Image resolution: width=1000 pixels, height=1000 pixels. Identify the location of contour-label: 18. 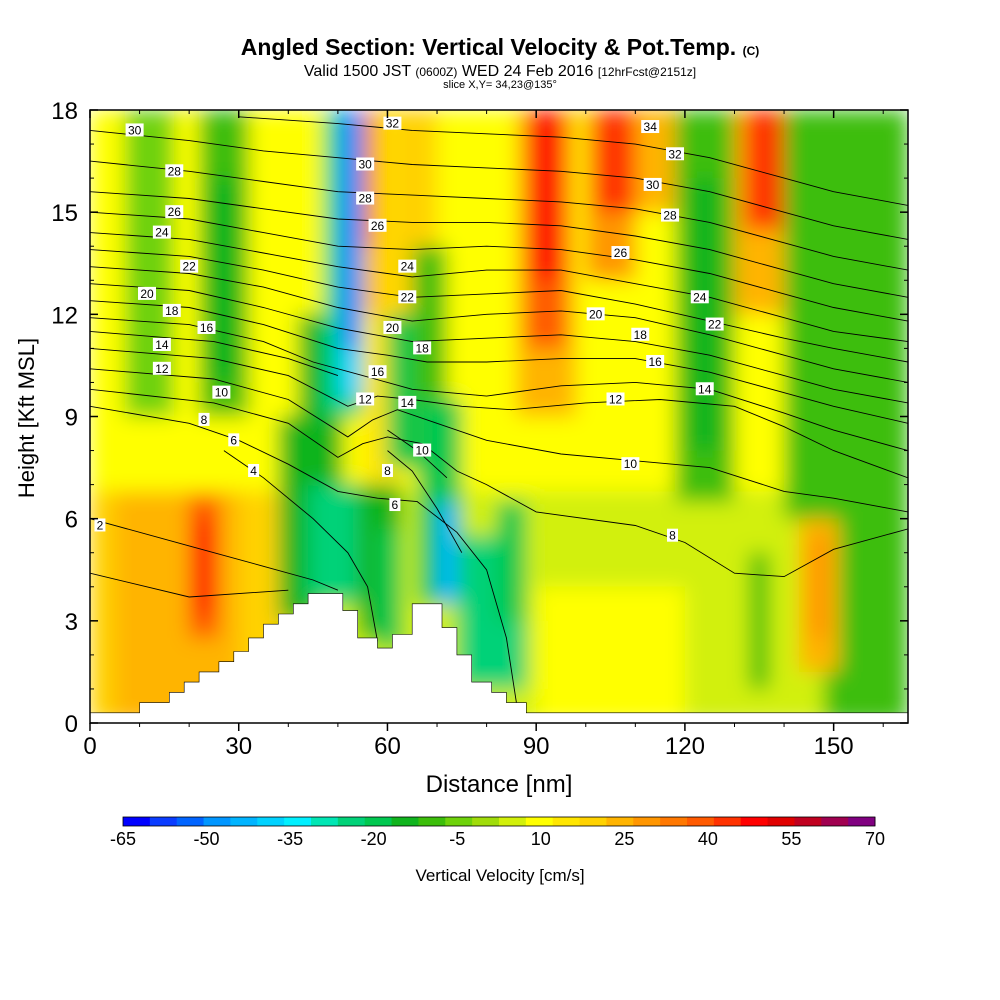
(641, 335).